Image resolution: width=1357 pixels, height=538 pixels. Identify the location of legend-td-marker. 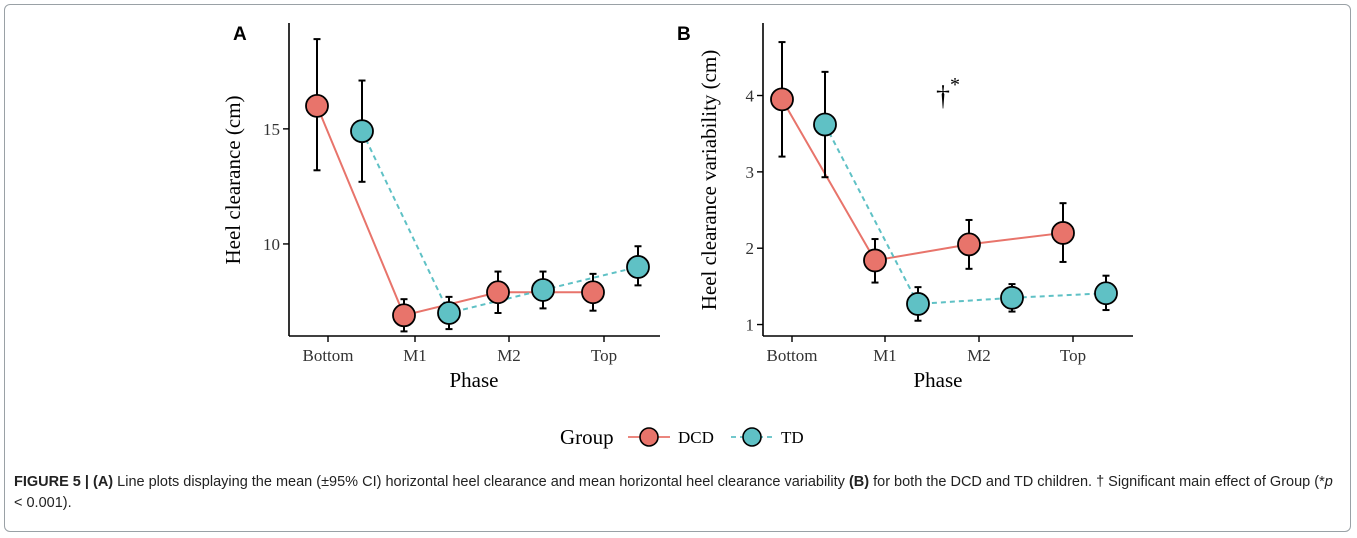
(752, 437).